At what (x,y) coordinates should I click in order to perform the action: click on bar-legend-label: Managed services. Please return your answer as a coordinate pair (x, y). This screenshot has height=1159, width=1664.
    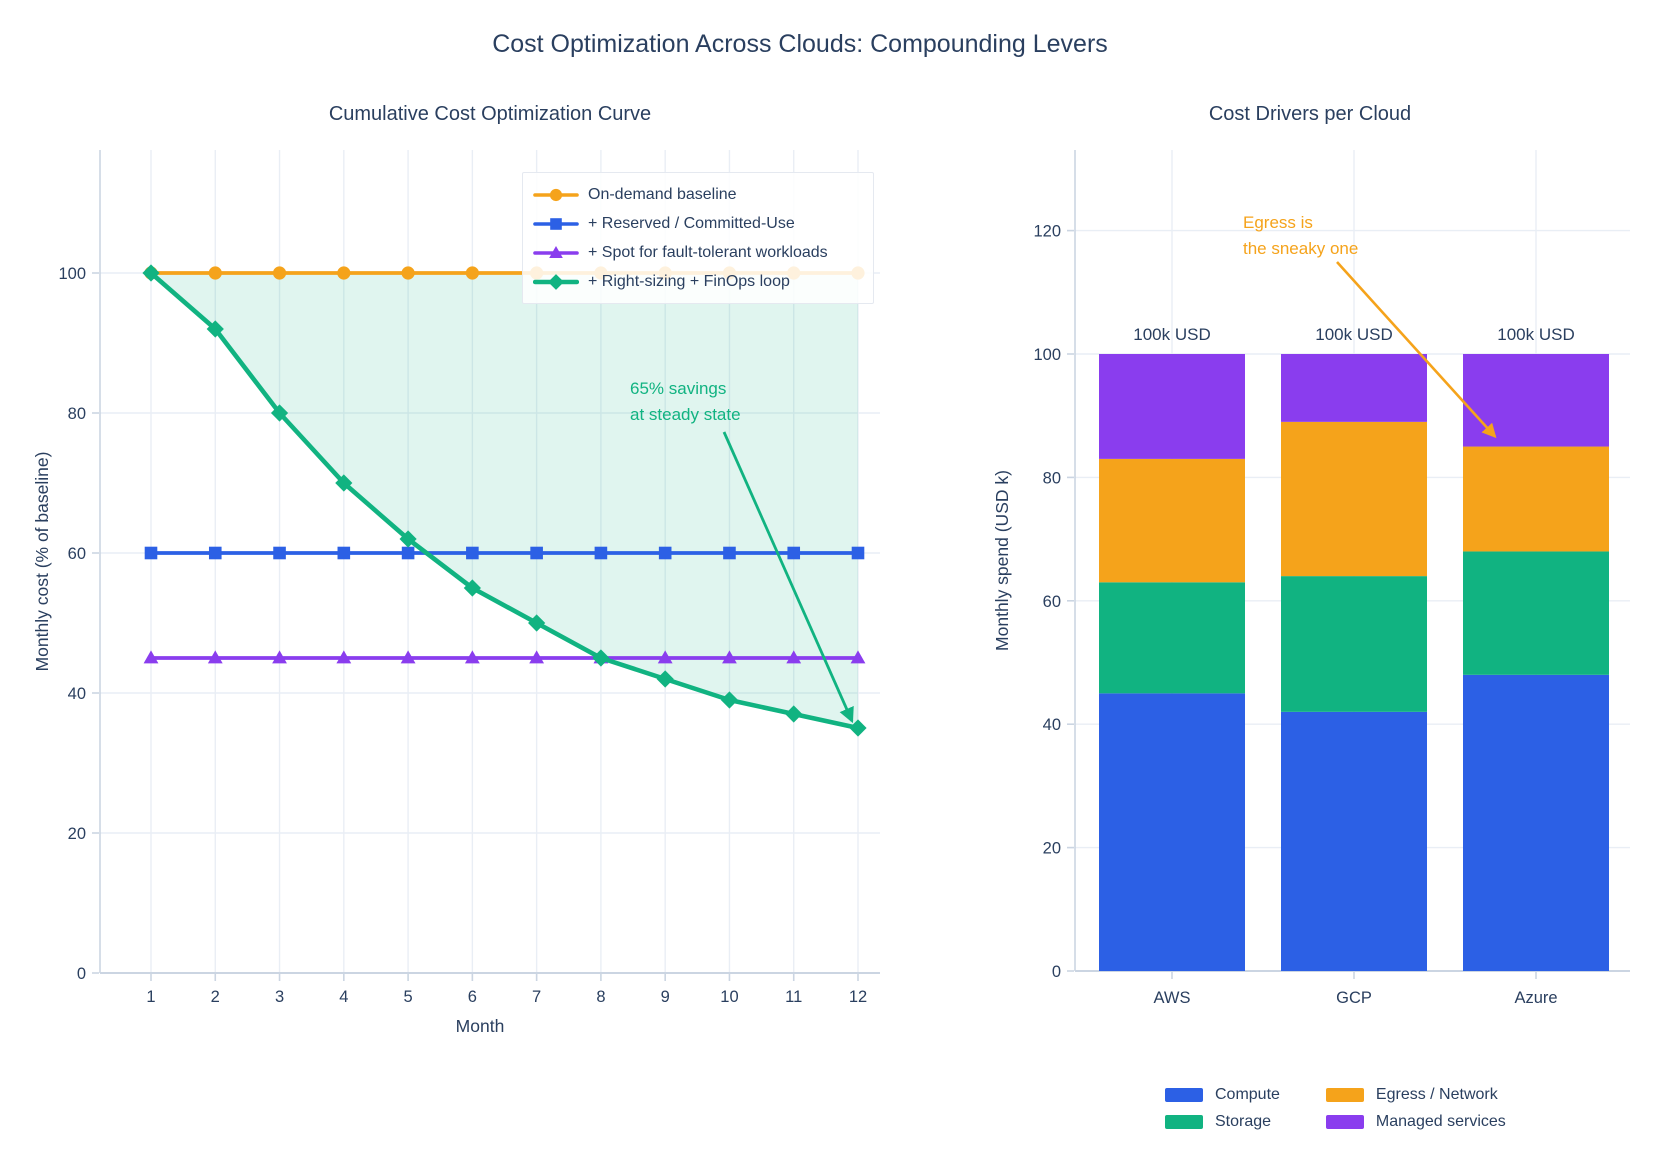
    Looking at the image, I should click on (1440, 1121).